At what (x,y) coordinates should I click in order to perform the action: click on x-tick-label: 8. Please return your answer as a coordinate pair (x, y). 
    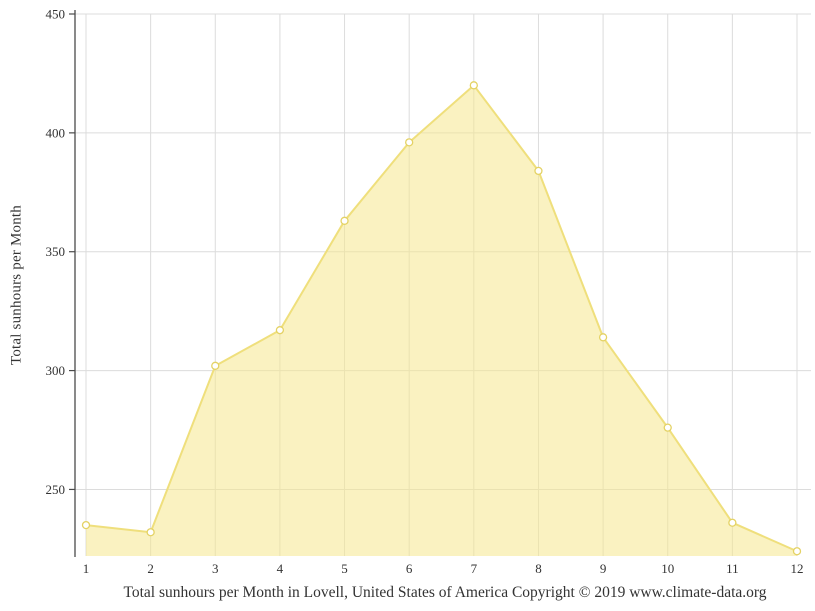
    Looking at the image, I should click on (538, 568).